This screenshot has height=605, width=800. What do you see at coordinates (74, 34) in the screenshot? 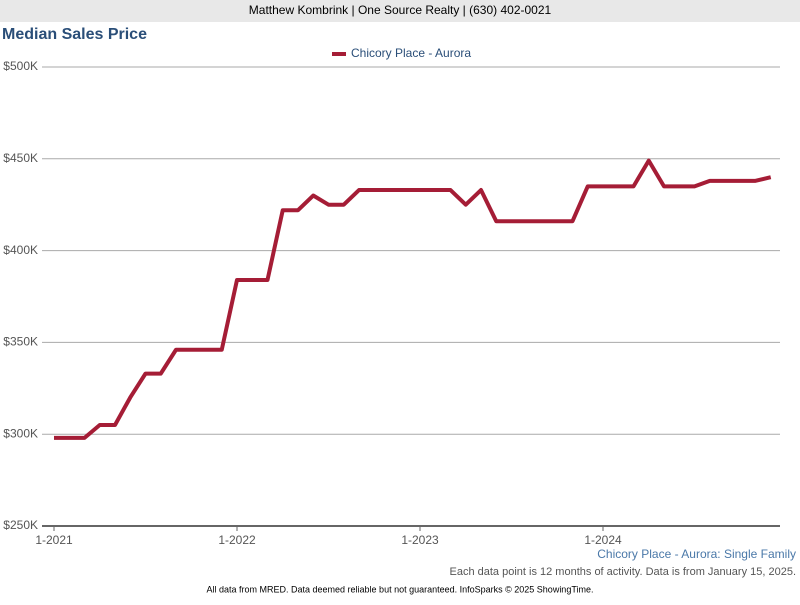
I see `chart-title: Median Sales Price` at bounding box center [74, 34].